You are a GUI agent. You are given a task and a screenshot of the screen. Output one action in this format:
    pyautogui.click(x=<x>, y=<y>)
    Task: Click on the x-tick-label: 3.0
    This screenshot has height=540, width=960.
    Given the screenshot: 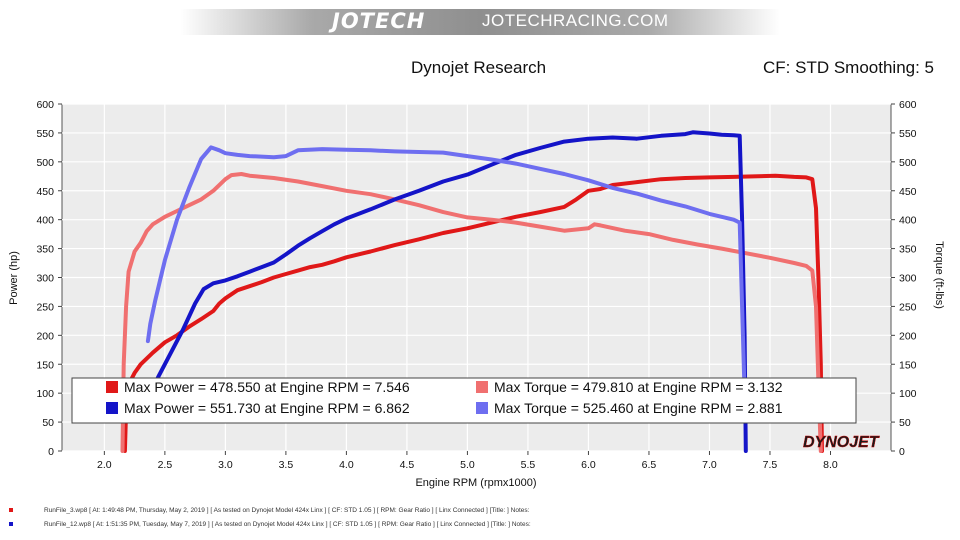 What is the action you would take?
    pyautogui.click(x=225, y=465)
    